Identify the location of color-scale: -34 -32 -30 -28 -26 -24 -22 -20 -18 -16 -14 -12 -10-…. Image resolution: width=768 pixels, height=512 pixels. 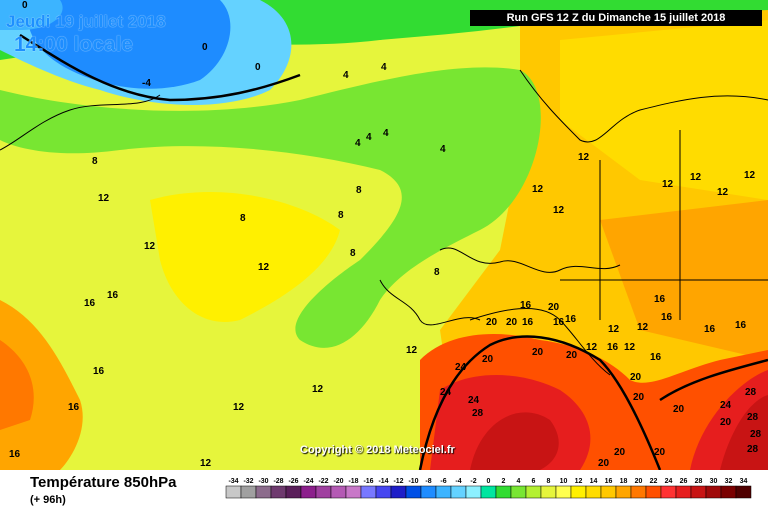
(488, 488).